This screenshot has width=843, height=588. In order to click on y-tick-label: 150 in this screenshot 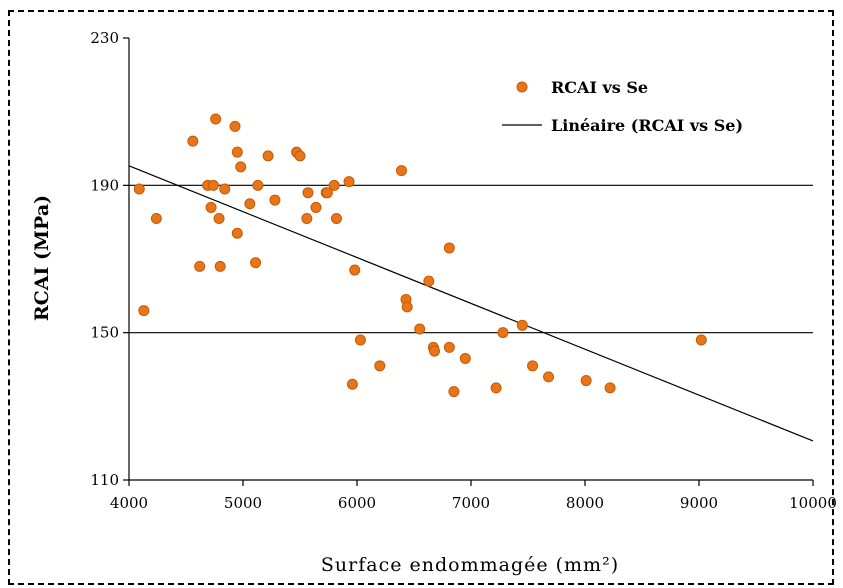, I will do `click(104, 333)`.